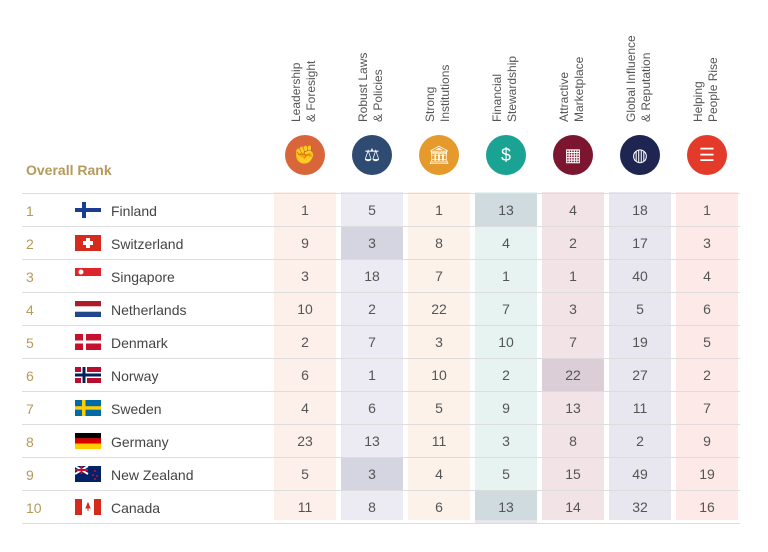 This screenshot has height=552, width=768. I want to click on score-cell: 1, so click(506, 276).